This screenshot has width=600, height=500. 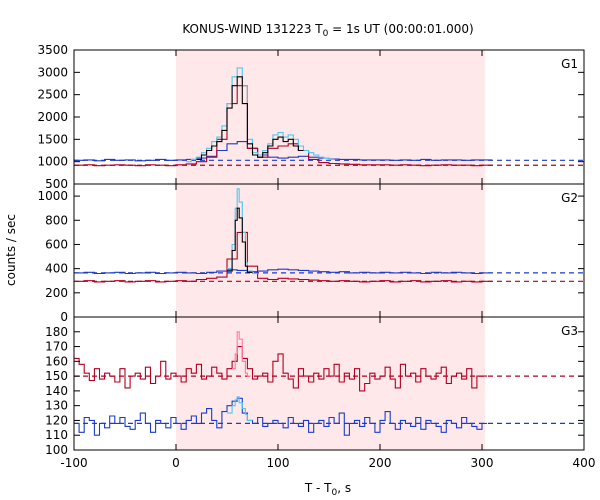 I want to click on y-tick-label: 120, so click(x=56, y=420).